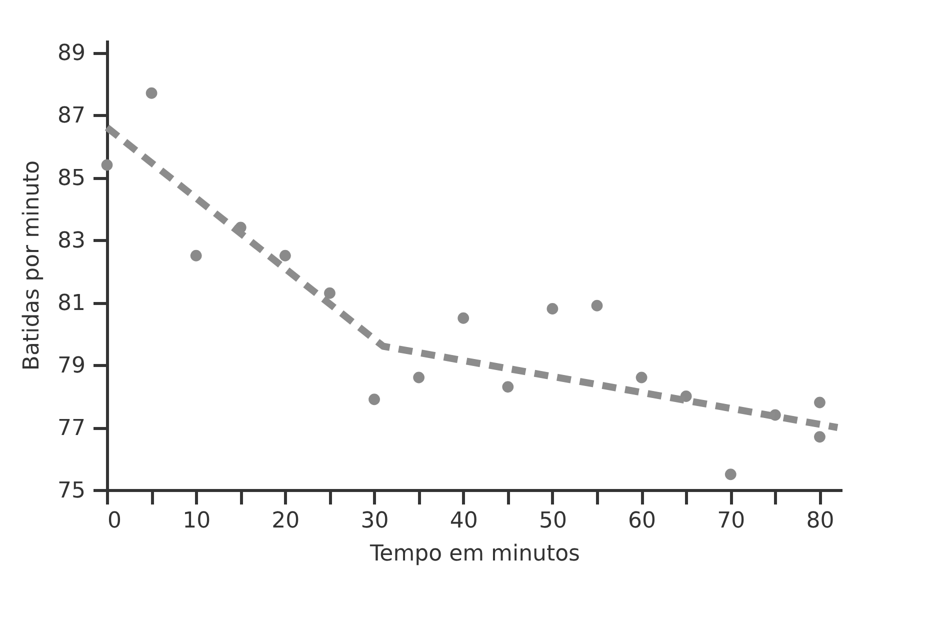  I want to click on y-tick-label: 87, so click(72, 116).